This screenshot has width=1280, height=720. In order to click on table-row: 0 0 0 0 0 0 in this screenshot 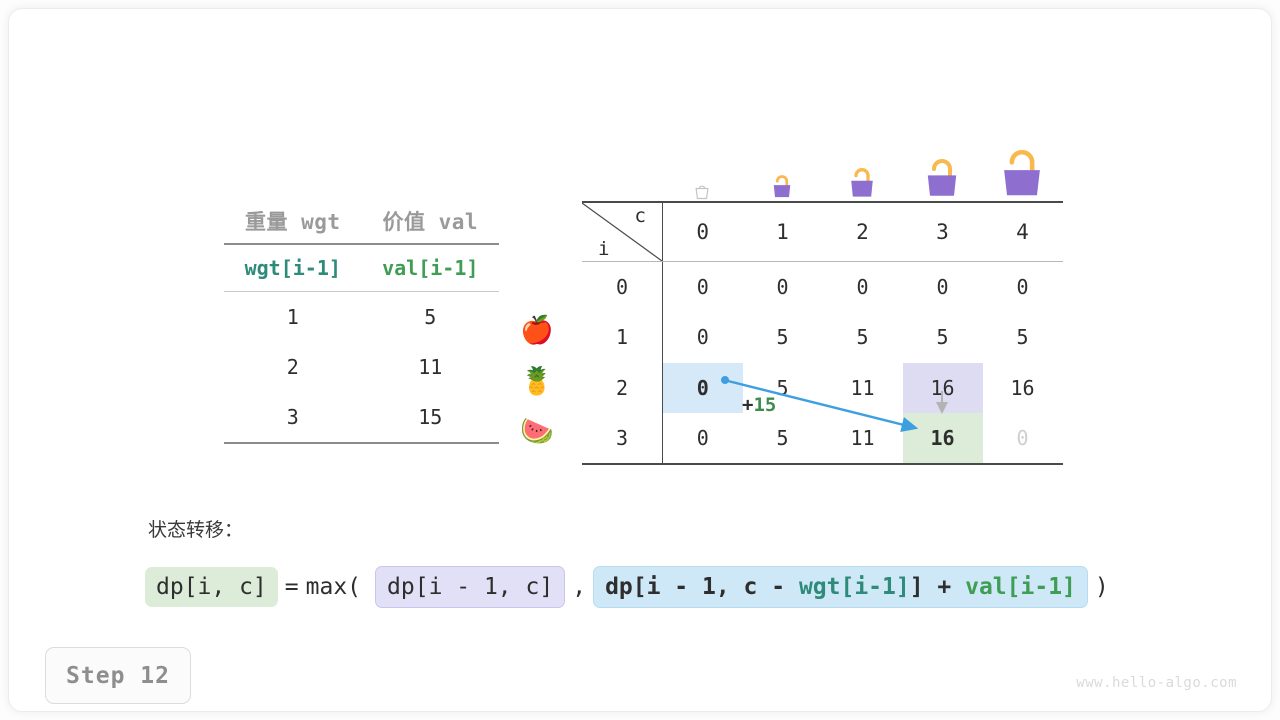, I will do `click(822, 286)`.